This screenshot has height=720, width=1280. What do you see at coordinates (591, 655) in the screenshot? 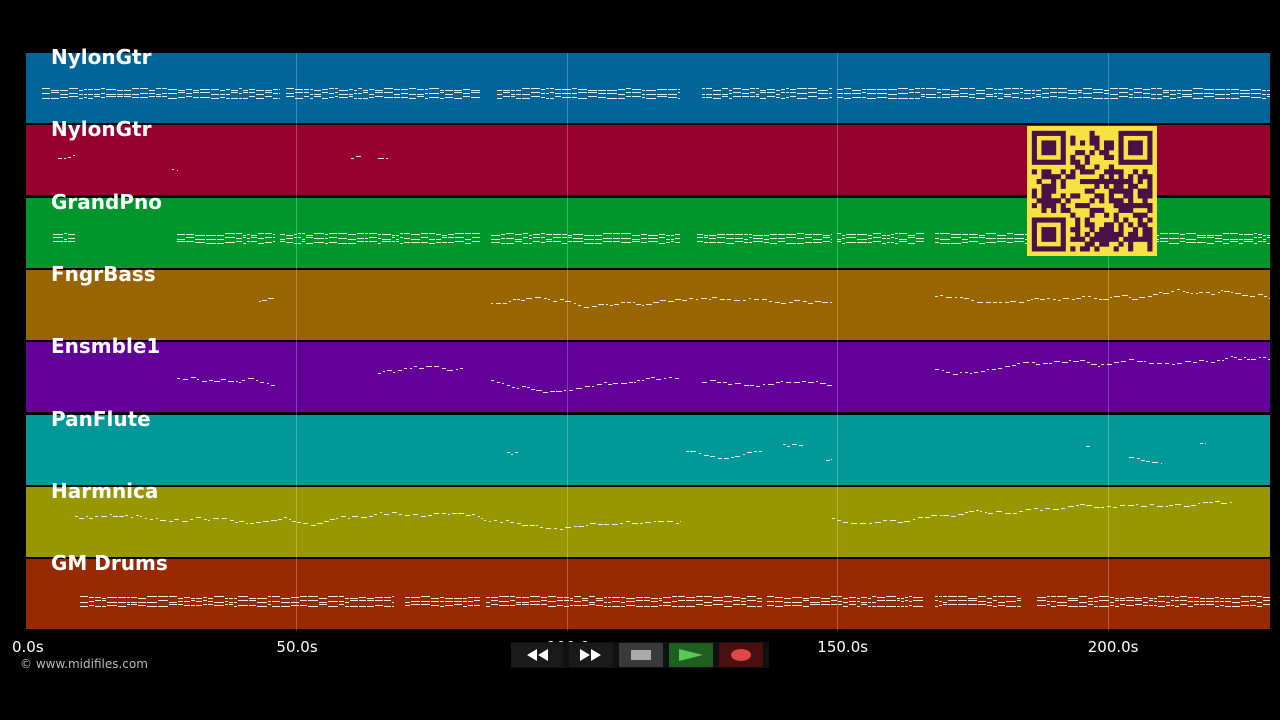
I see `fast-forward-button` at bounding box center [591, 655].